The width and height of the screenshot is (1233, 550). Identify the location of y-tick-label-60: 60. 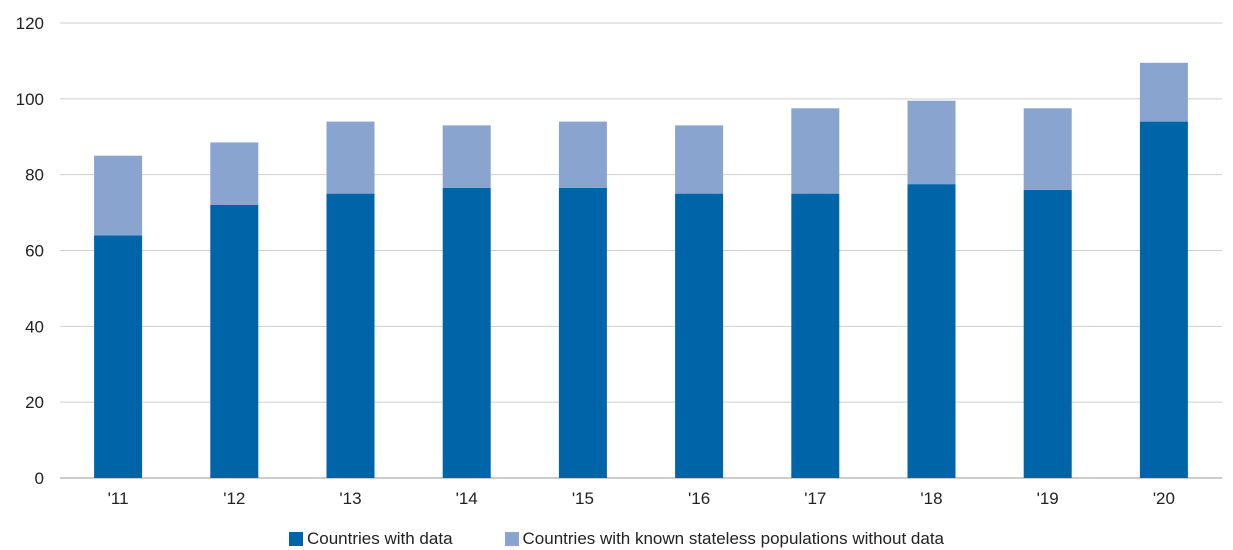
(34, 251).